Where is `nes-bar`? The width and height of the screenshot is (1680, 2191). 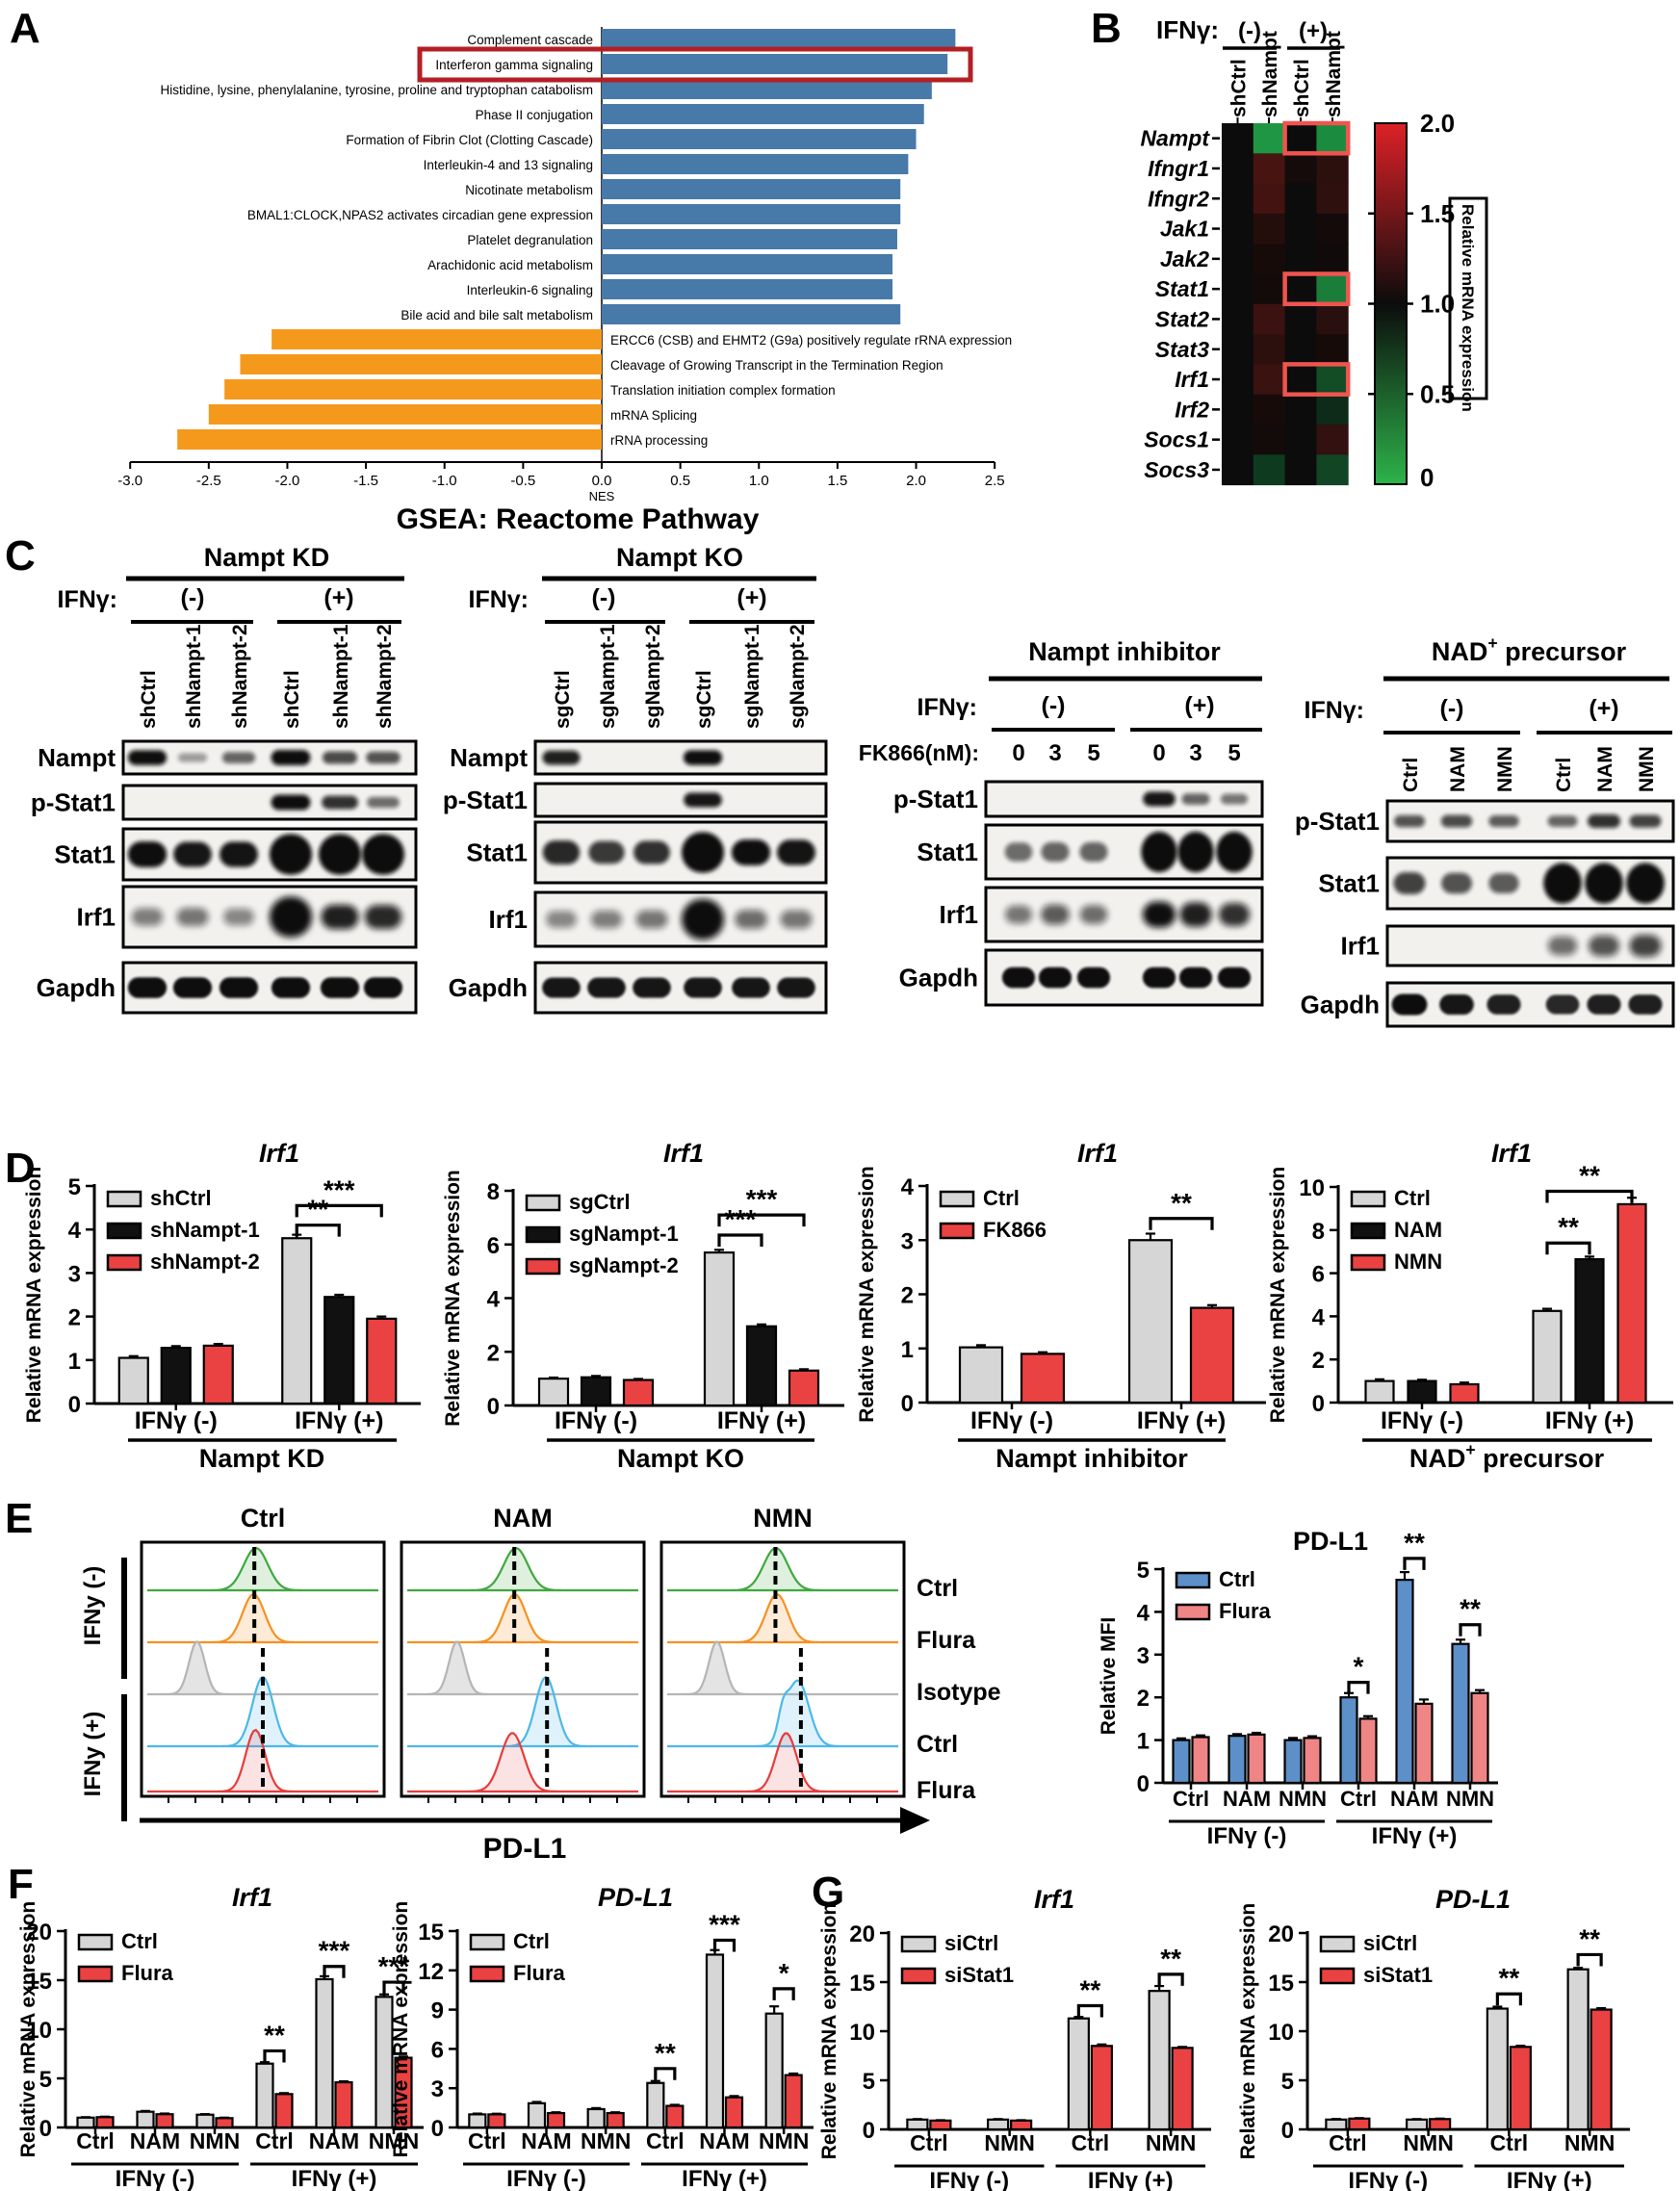 nes-bar is located at coordinates (763, 114).